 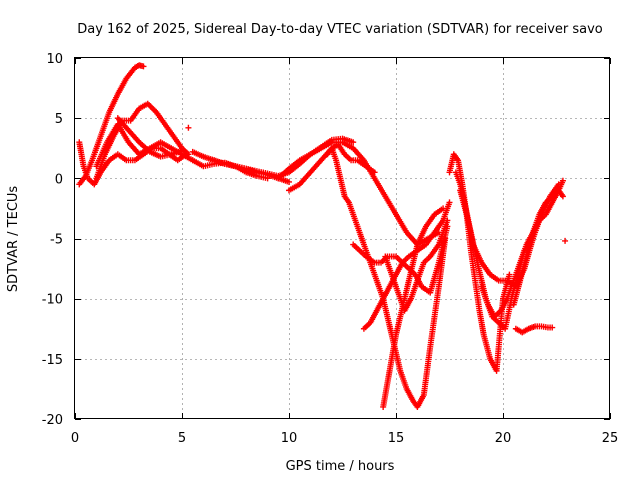 I want to click on y-tick-label: -20, so click(x=52, y=420).